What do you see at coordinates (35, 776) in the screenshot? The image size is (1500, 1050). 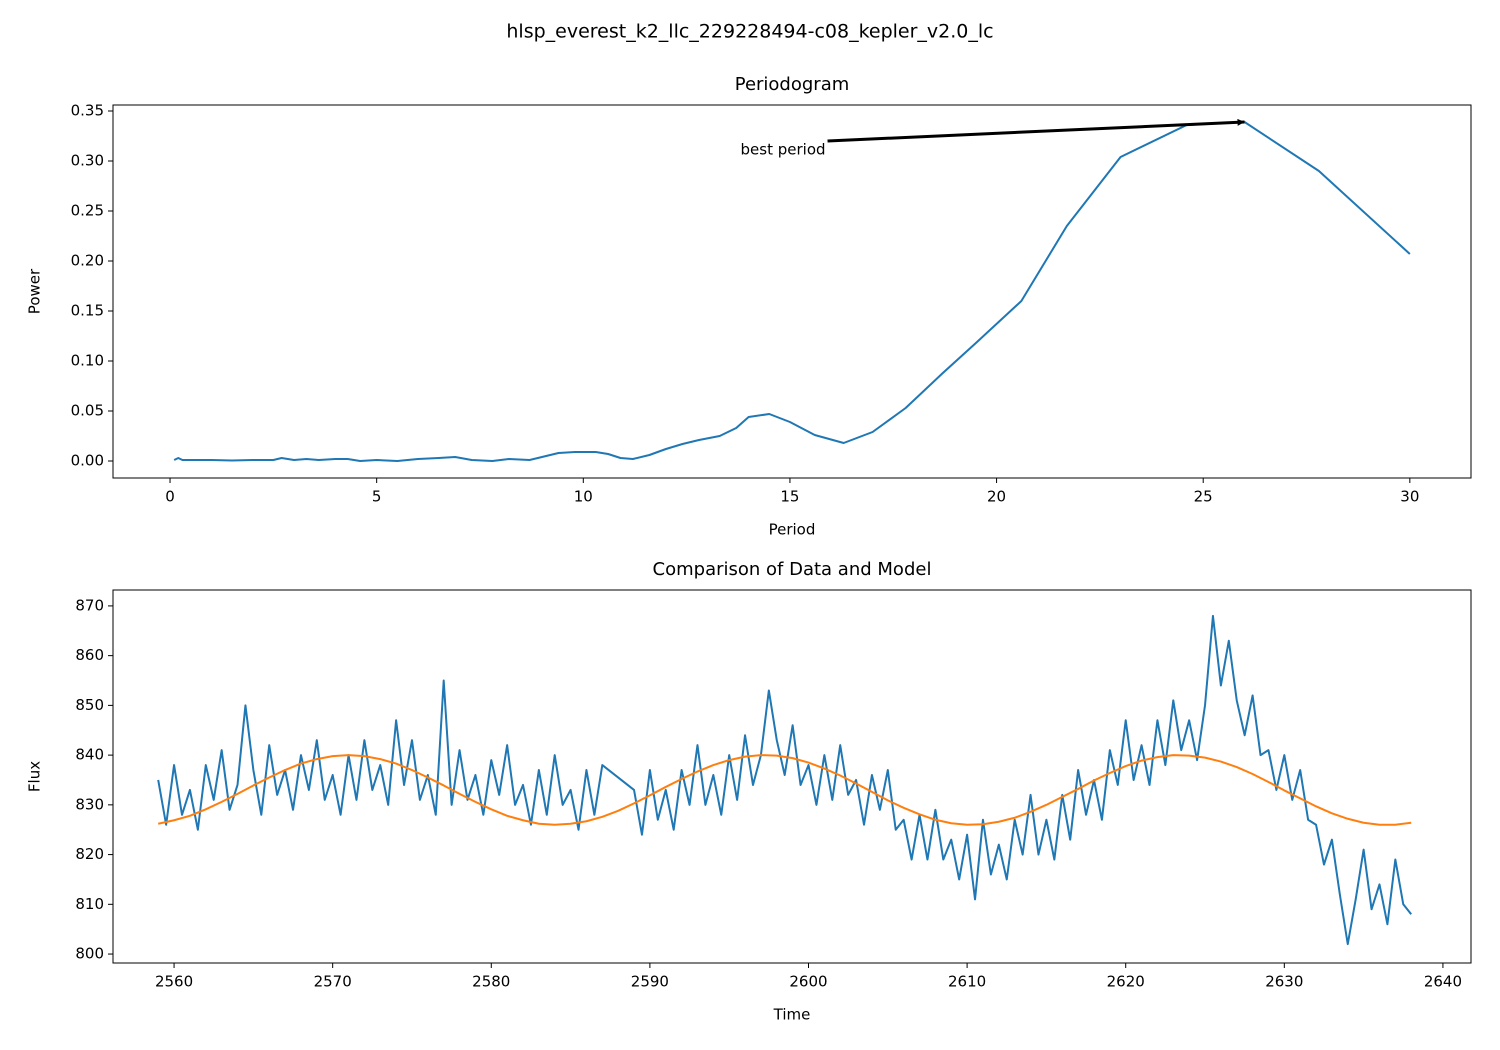 I see `y-axis-label: Flux` at bounding box center [35, 776].